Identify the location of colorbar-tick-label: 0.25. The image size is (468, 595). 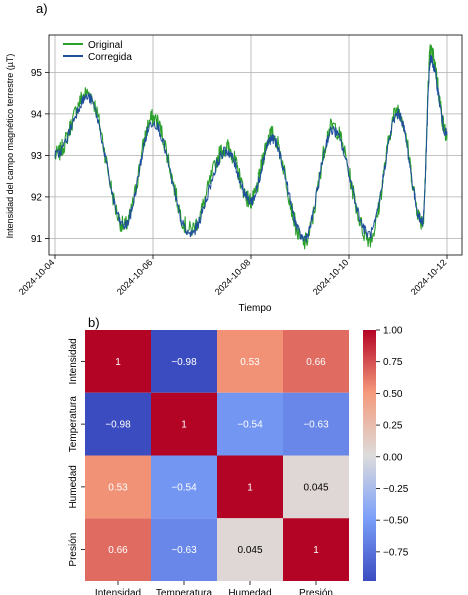
(393, 426).